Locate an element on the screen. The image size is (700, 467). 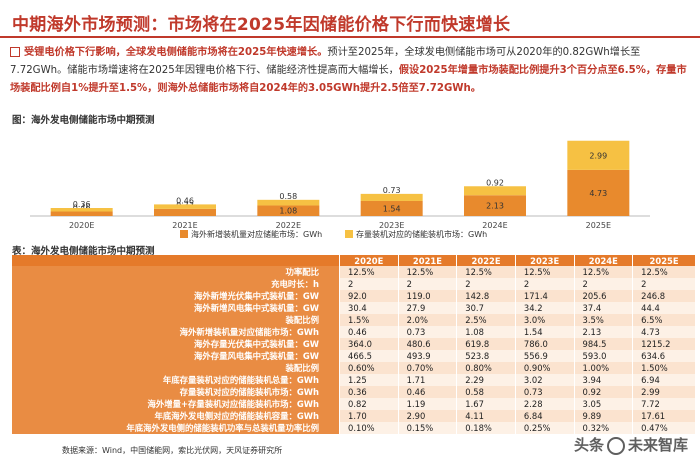
table-row: 装配比例 0.60% 0.70% 0.80% 0.90% 1.00% 1.50% is located at coordinates (354, 368).